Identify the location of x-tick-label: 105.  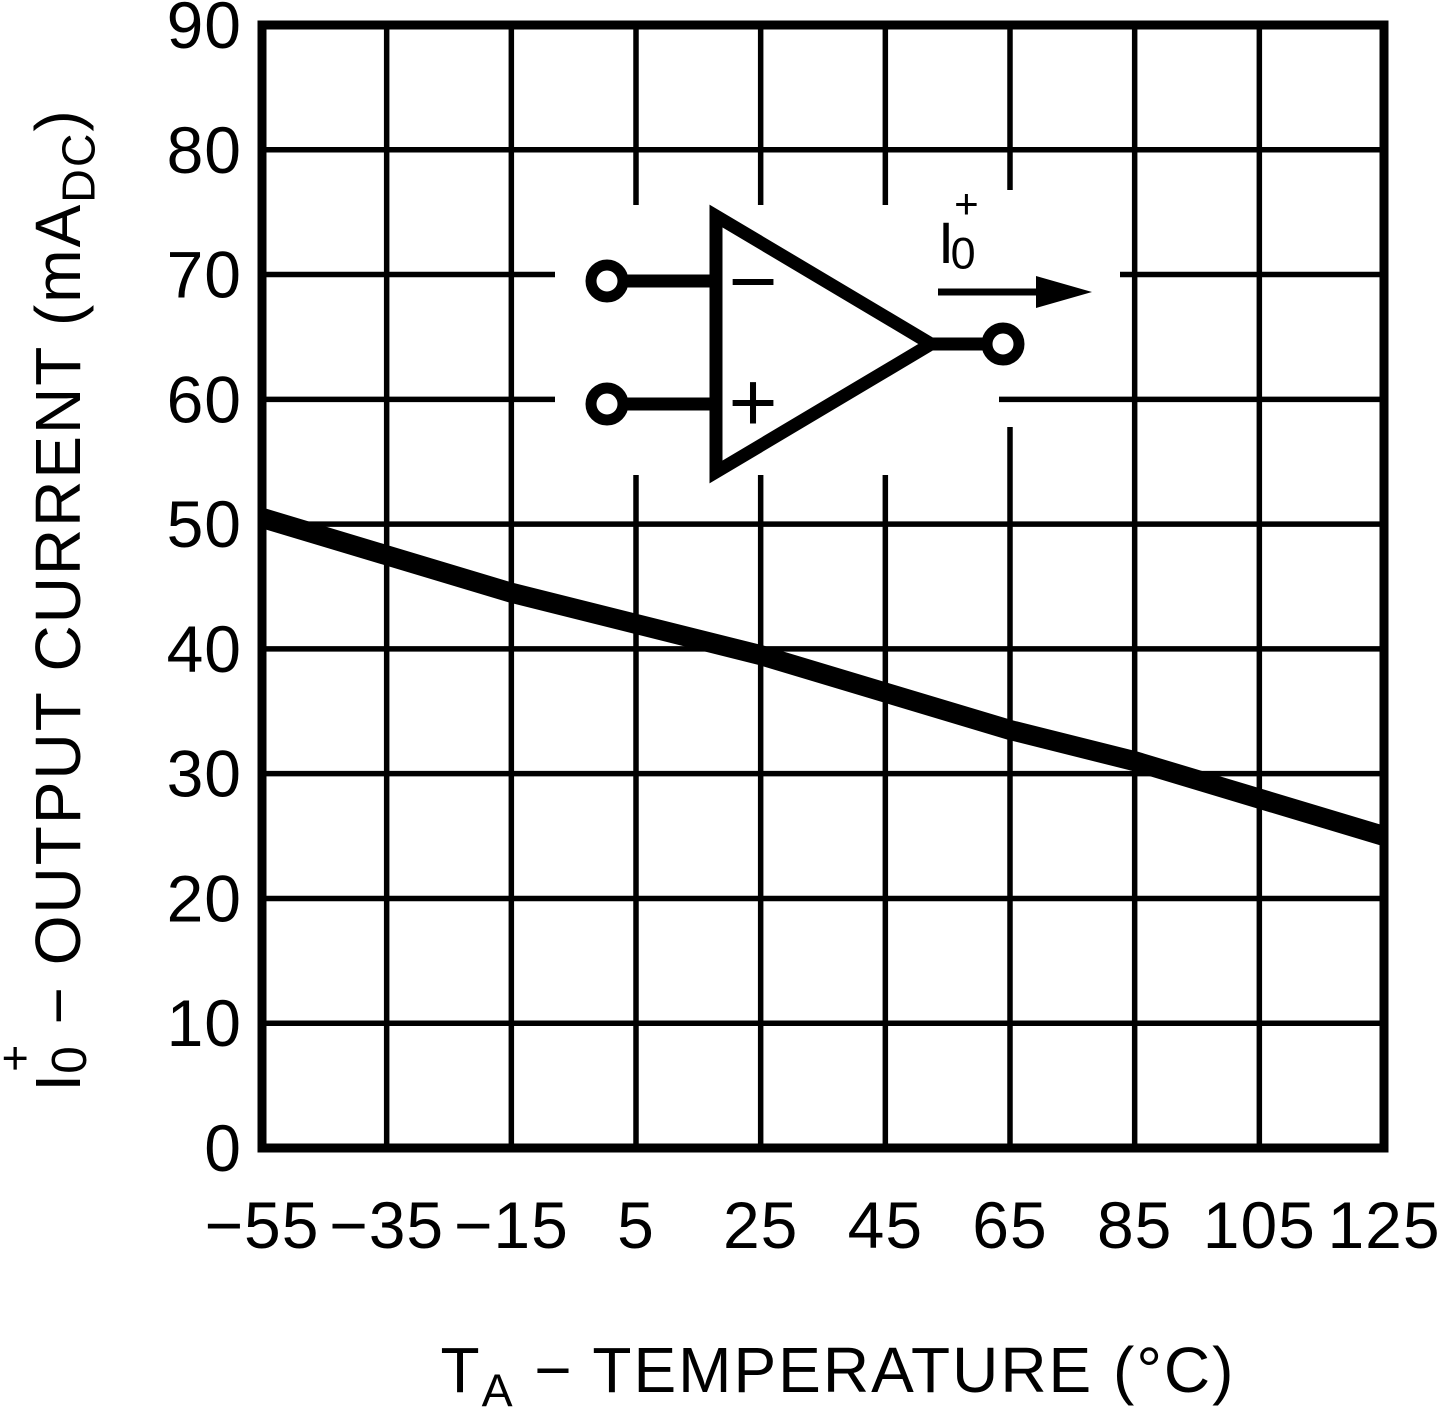
(1259, 1225).